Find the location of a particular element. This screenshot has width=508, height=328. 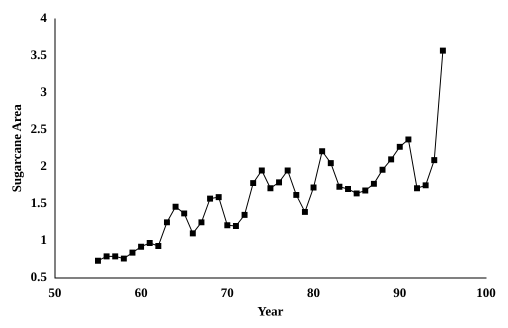

y-axis-title: Sugarcane Area is located at coordinates (16, 148).